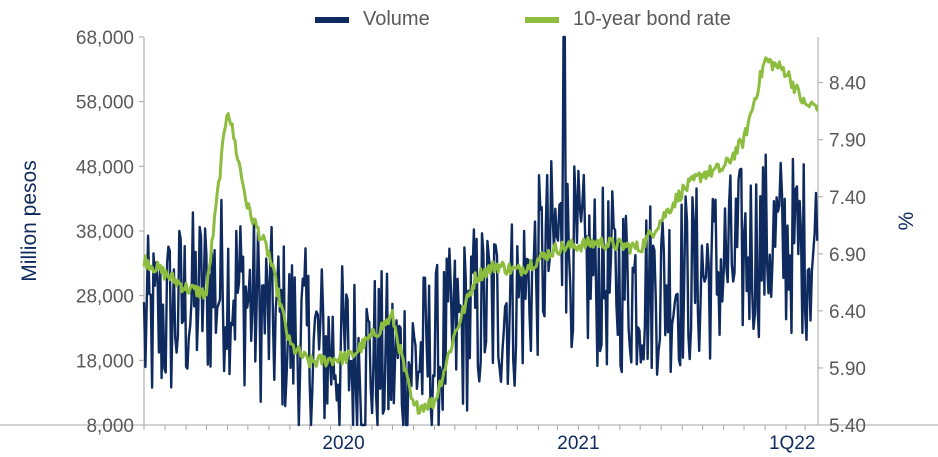  What do you see at coordinates (847, 426) in the screenshot?
I see `right-tick-label: 5.40` at bounding box center [847, 426].